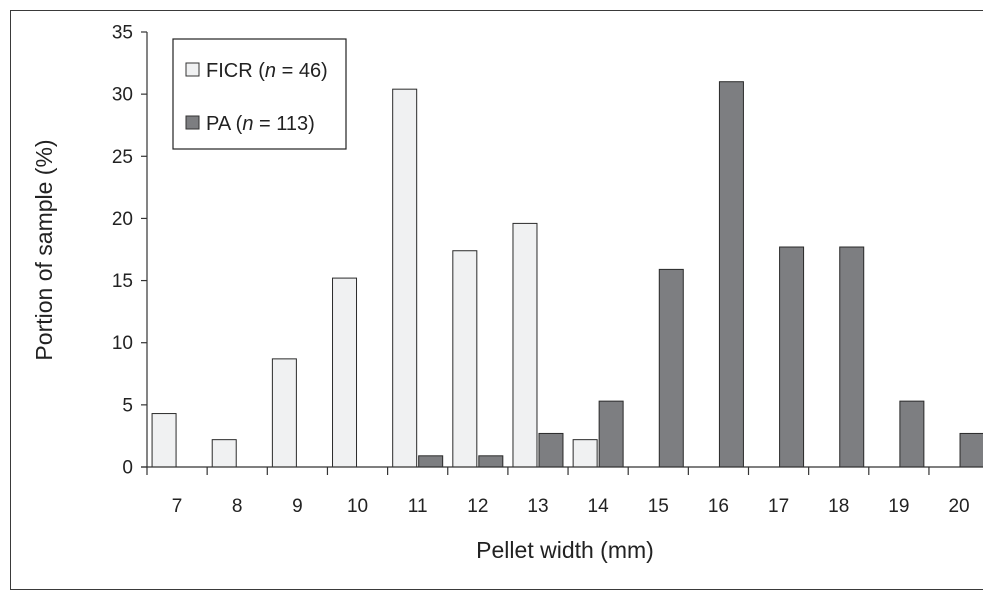  I want to click on y-tick-label-35: 35, so click(122, 33).